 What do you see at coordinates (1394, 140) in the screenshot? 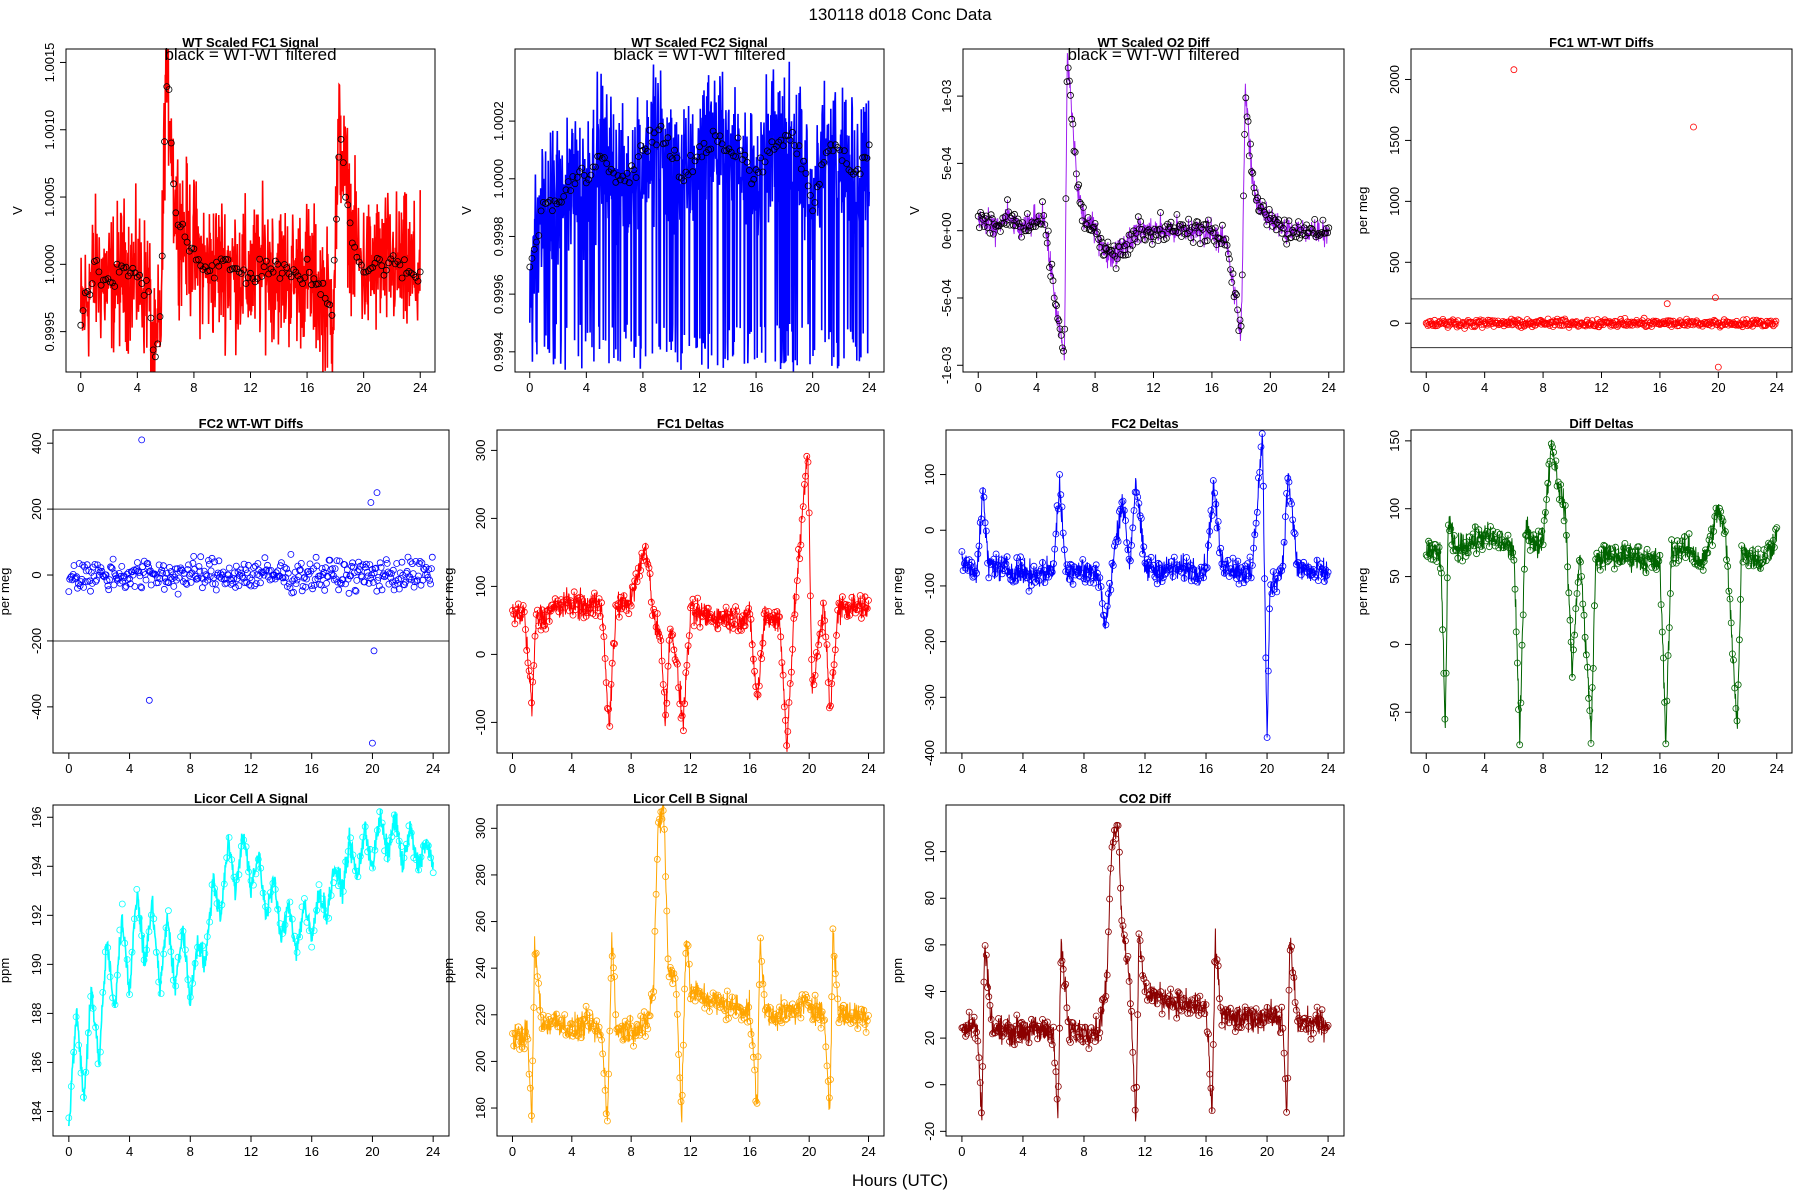
I see `y-tick-label: 1500` at bounding box center [1394, 140].